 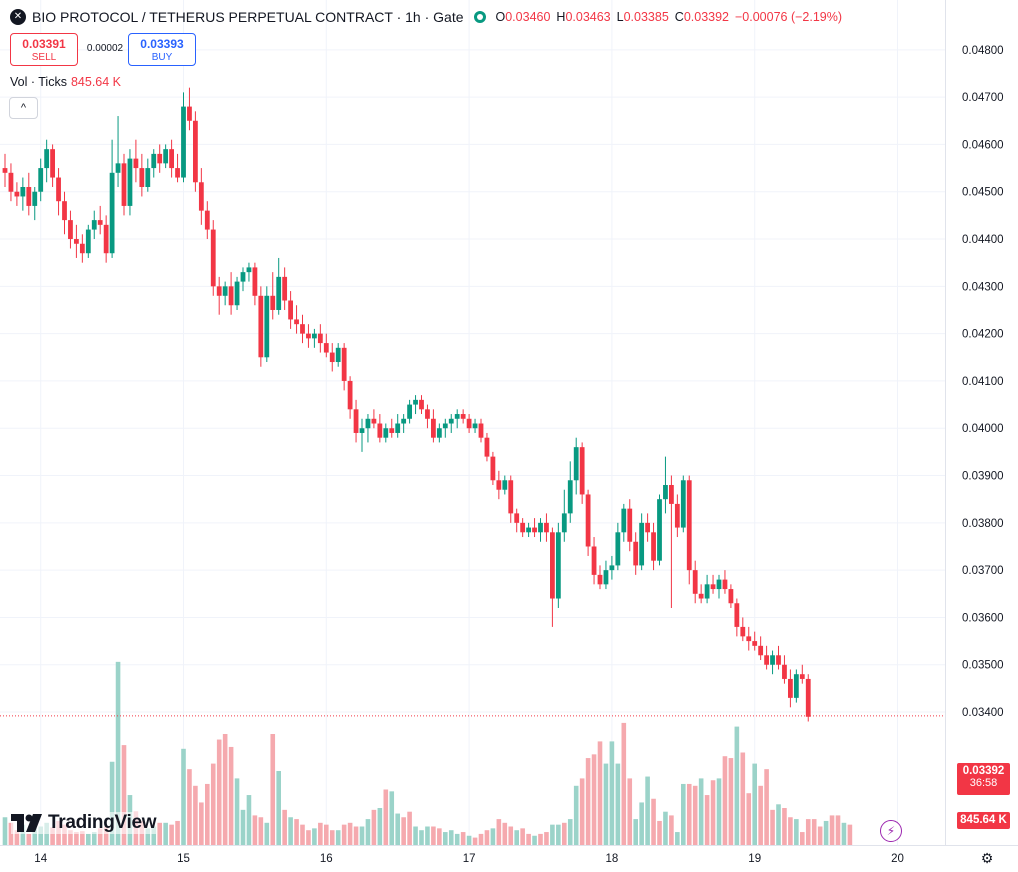 I want to click on sell-button: 0.03391 SELL, so click(x=44, y=49).